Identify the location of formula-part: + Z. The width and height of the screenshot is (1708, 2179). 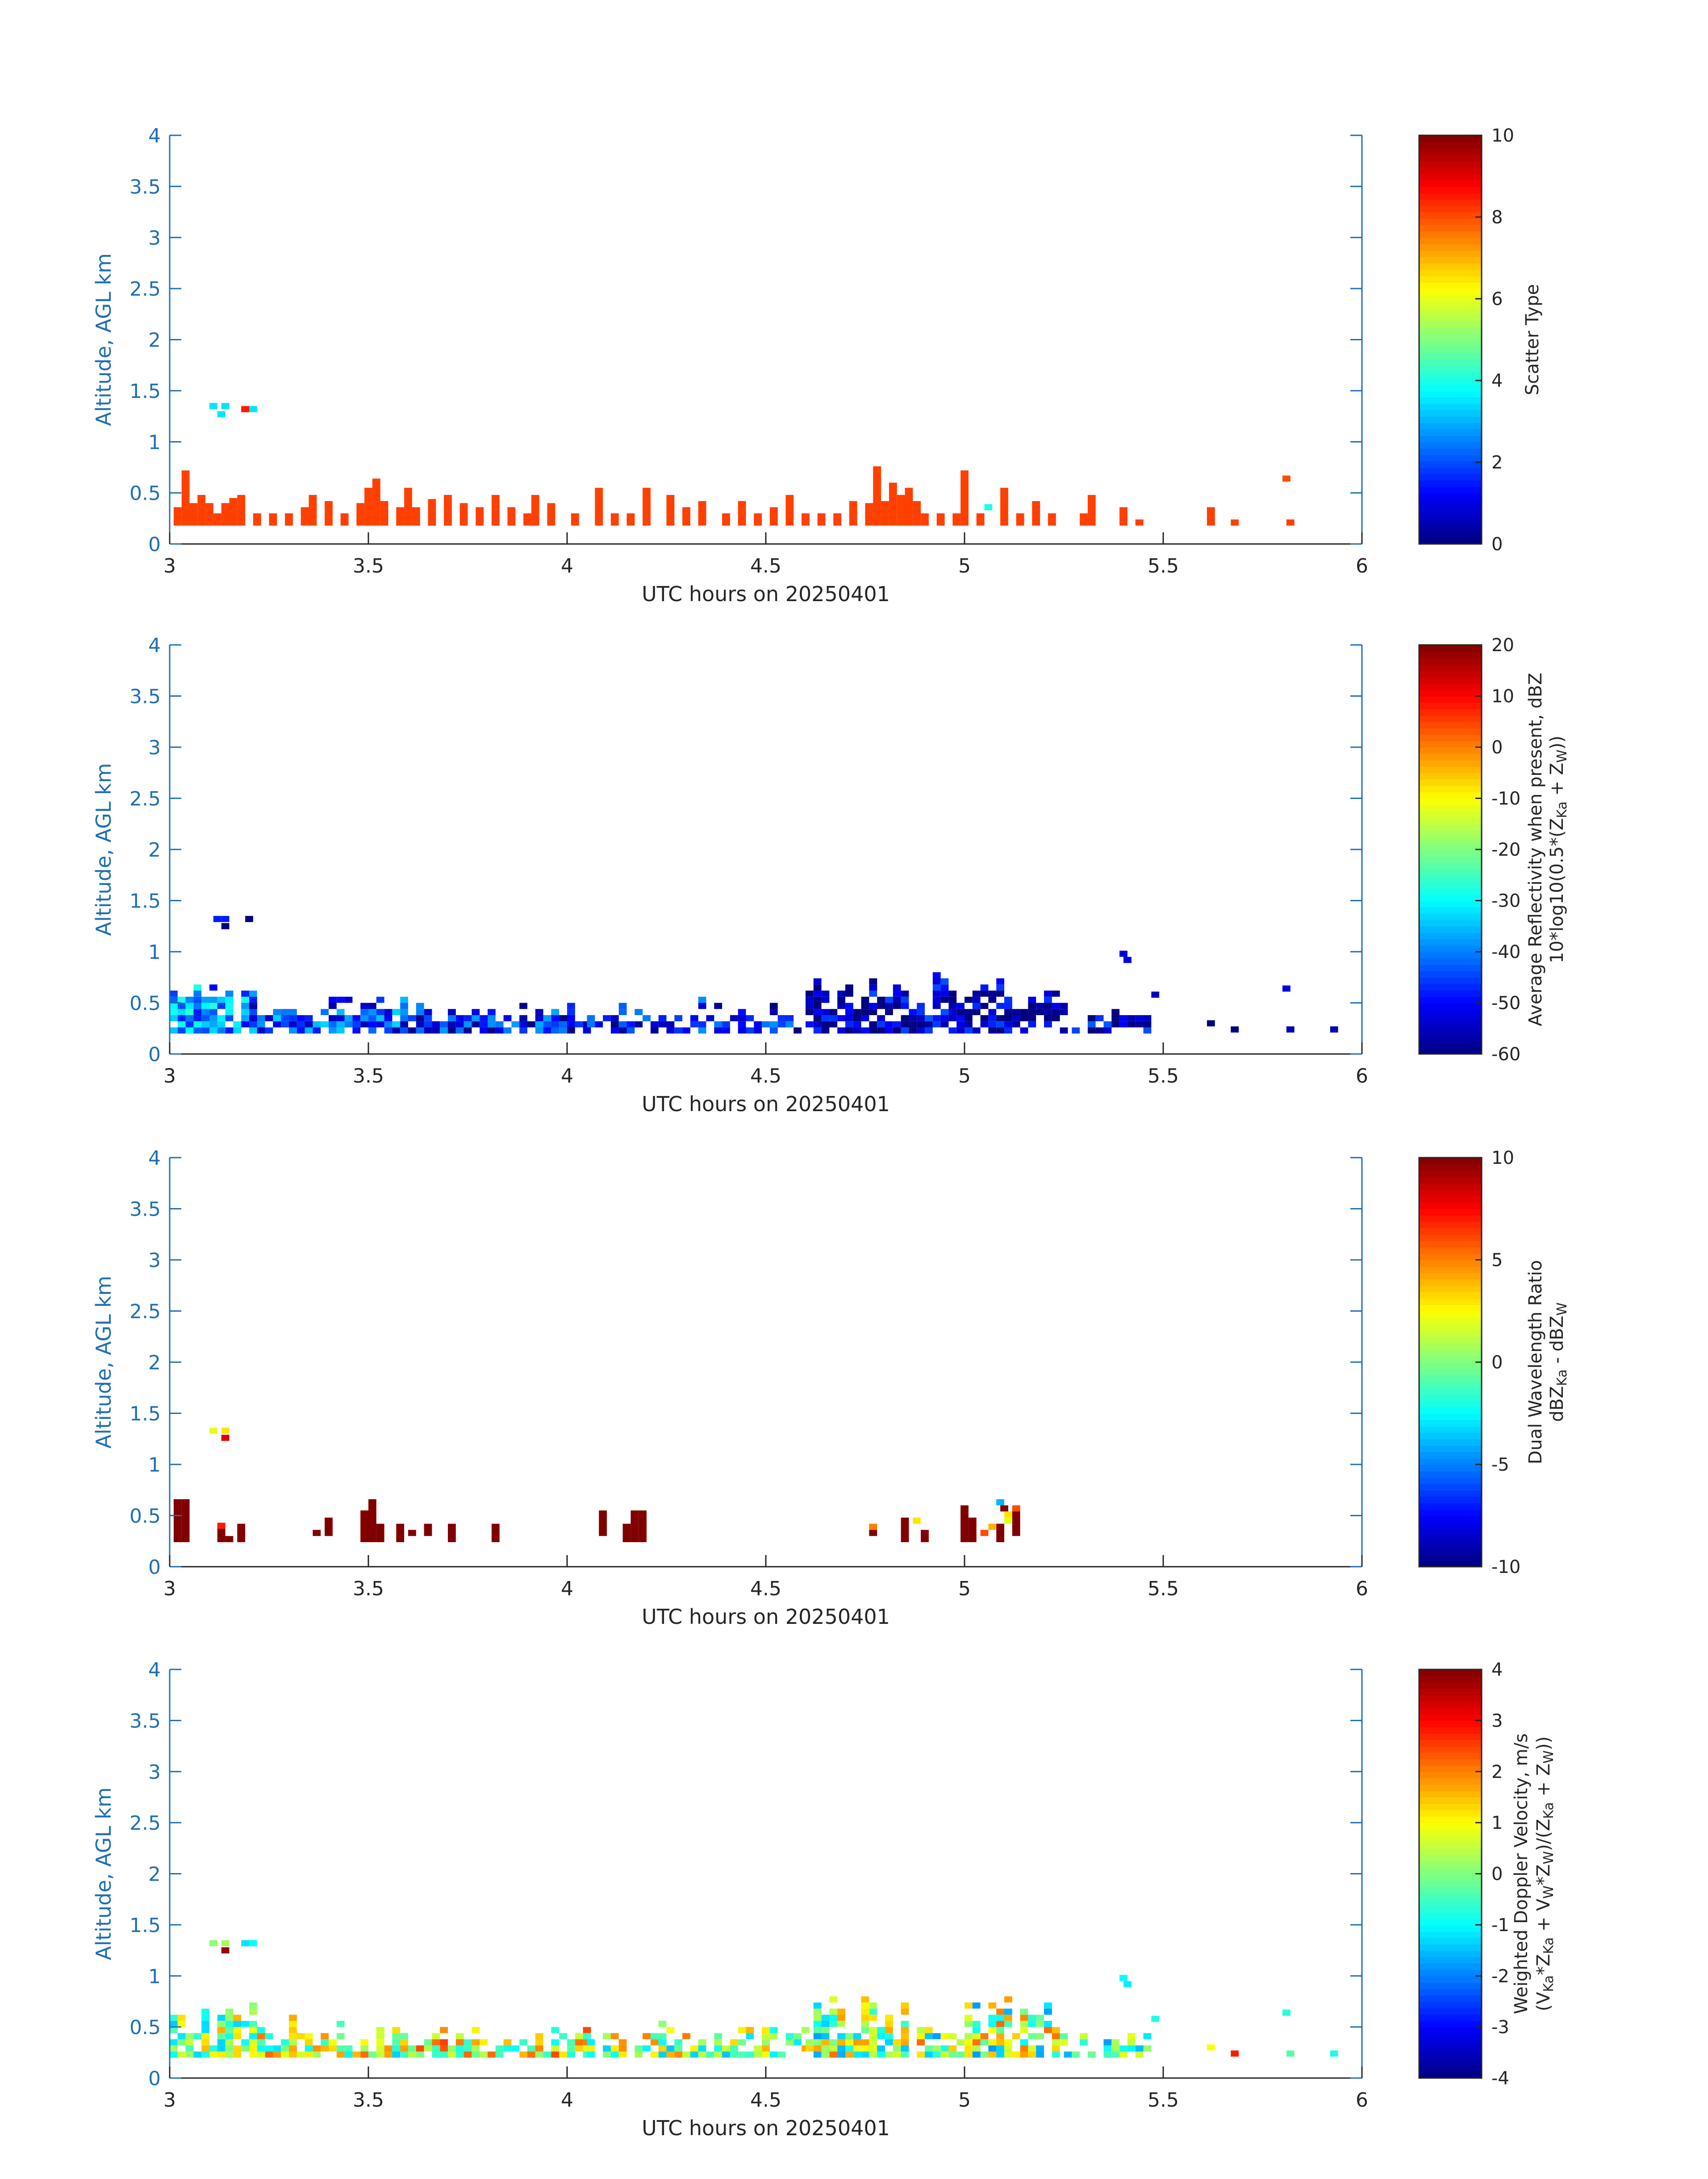
(1543, 1783).